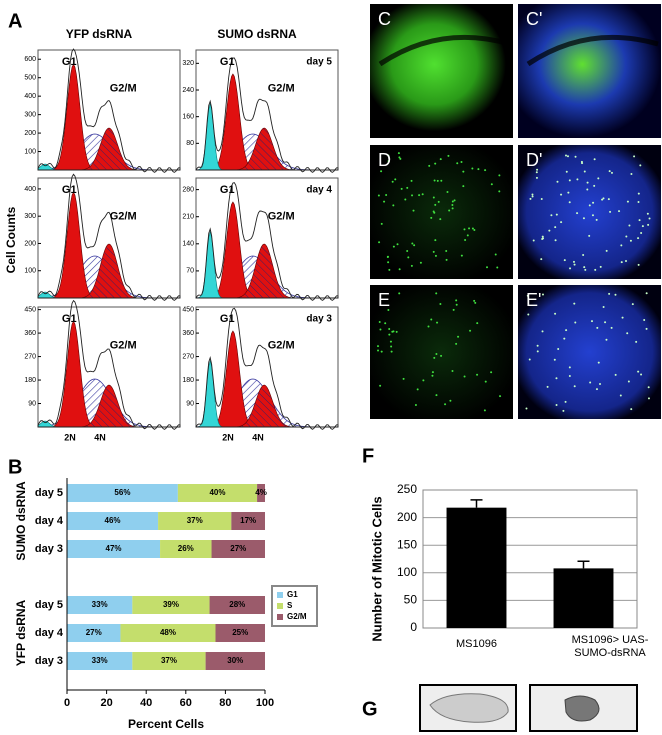 Image resolution: width=662 pixels, height=735 pixels. I want to click on x-mark-label: 4N, so click(100, 437).